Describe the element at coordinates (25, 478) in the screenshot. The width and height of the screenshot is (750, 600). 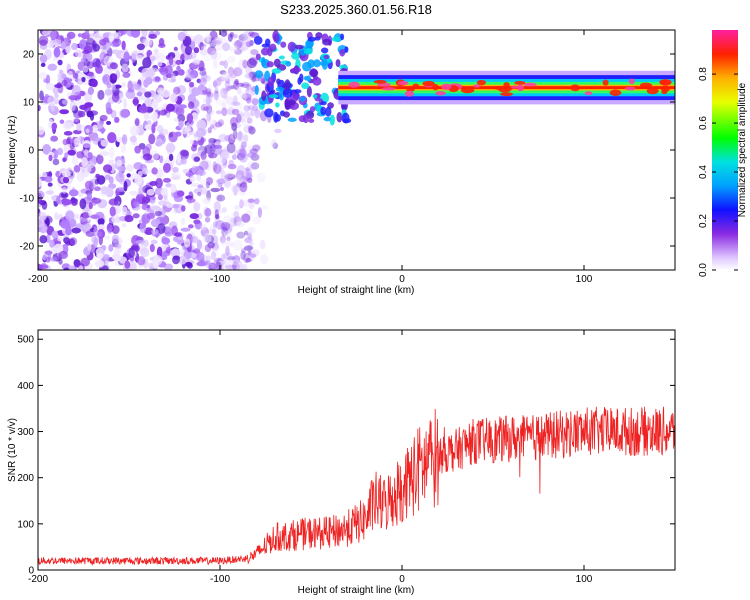
I see `y-tick-label: 200` at that location.